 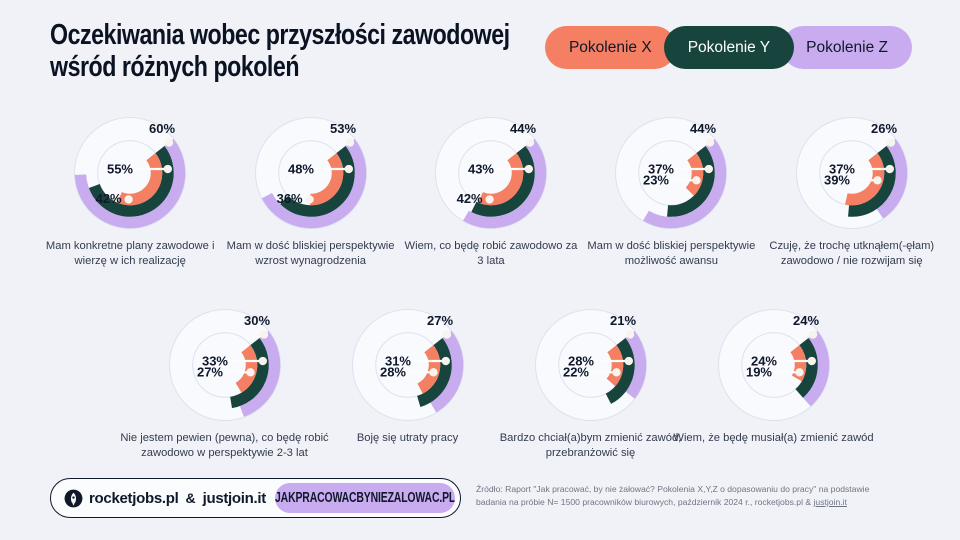 I want to click on percent-label-y: 55%, so click(x=120, y=168).